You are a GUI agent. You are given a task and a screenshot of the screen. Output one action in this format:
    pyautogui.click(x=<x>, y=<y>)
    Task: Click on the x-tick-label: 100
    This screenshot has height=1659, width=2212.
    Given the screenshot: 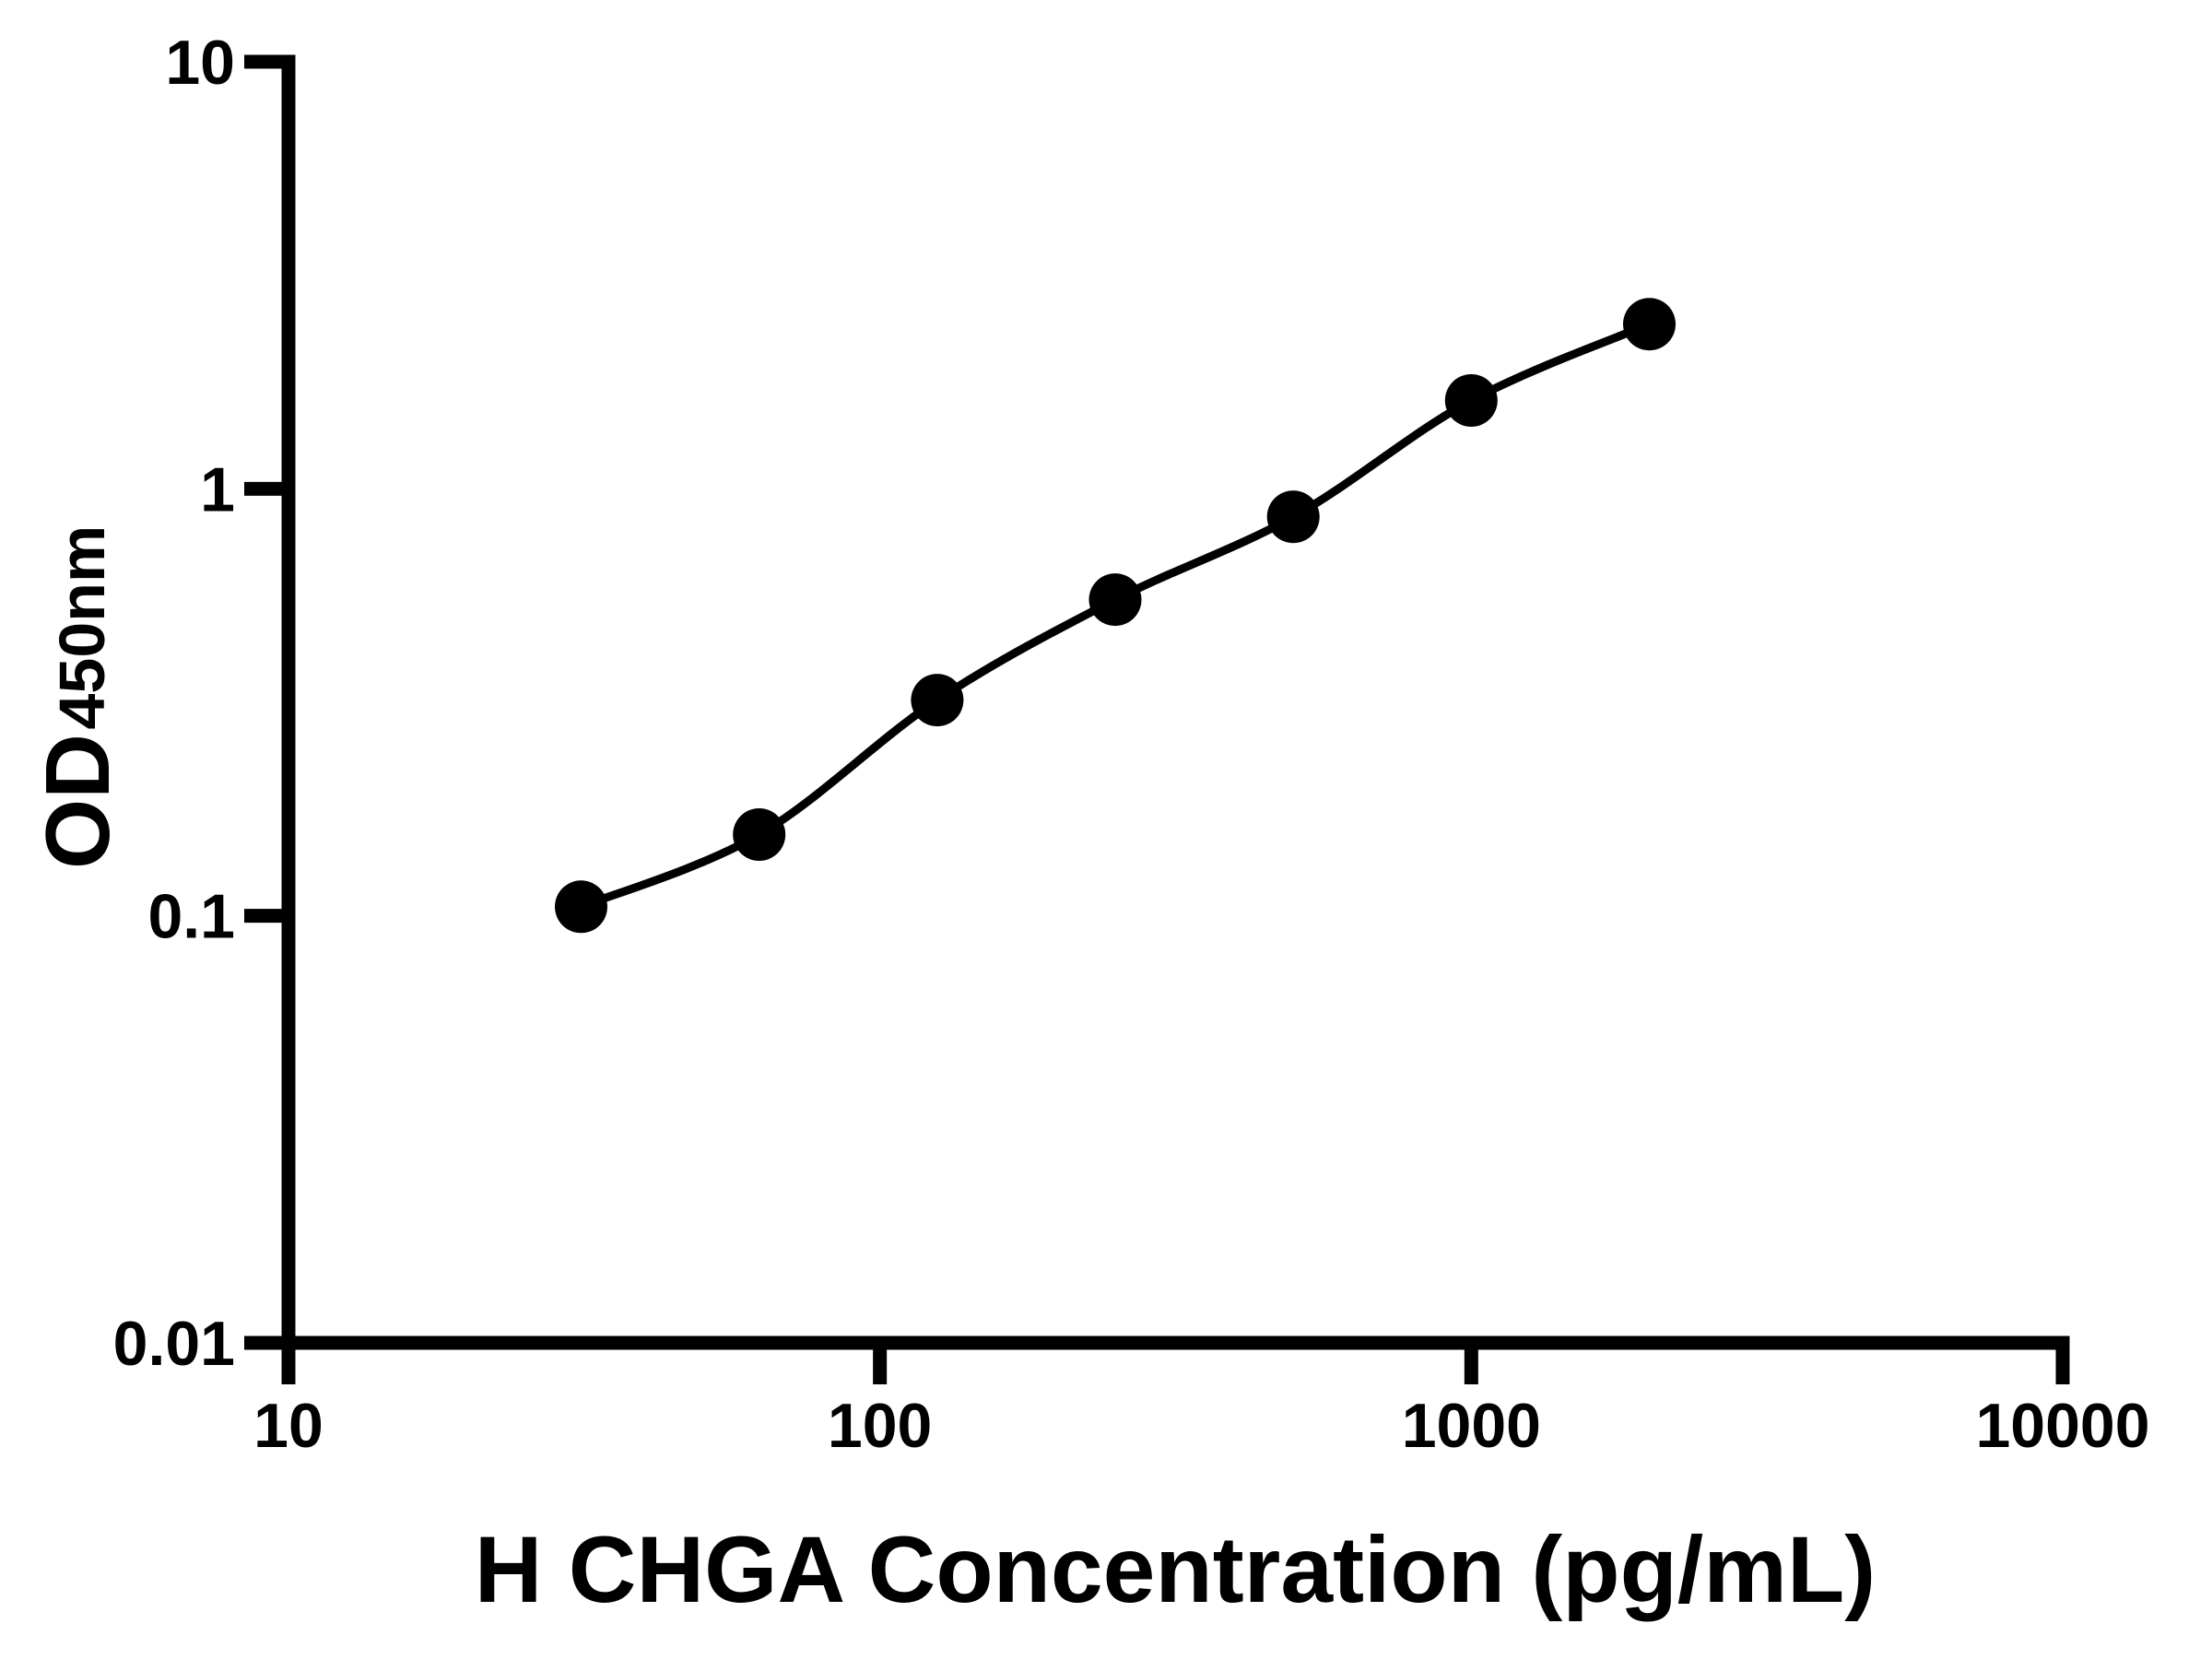 What is the action you would take?
    pyautogui.click(x=880, y=1426)
    